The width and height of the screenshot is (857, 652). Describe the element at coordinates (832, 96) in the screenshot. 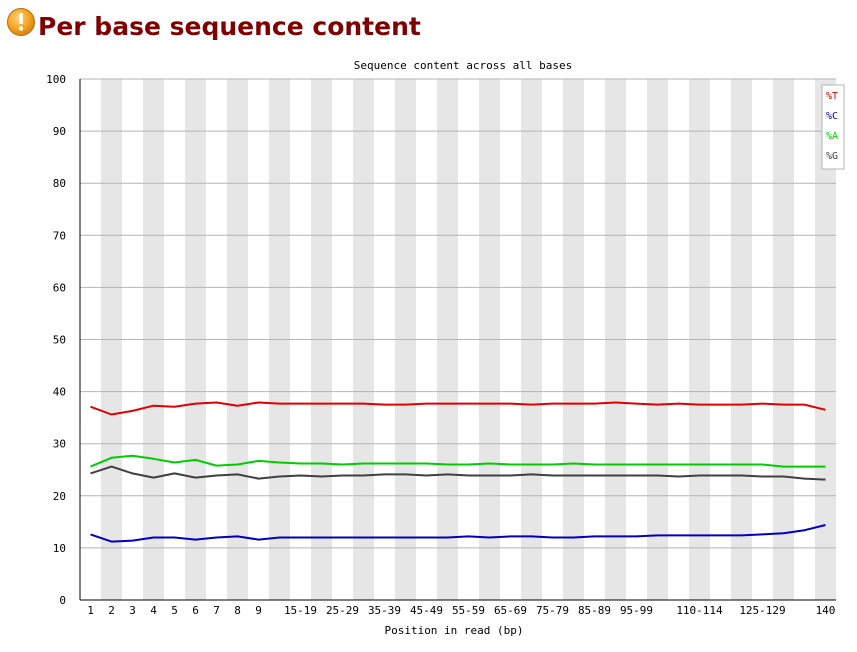

I see `legend-entry: %T` at that location.